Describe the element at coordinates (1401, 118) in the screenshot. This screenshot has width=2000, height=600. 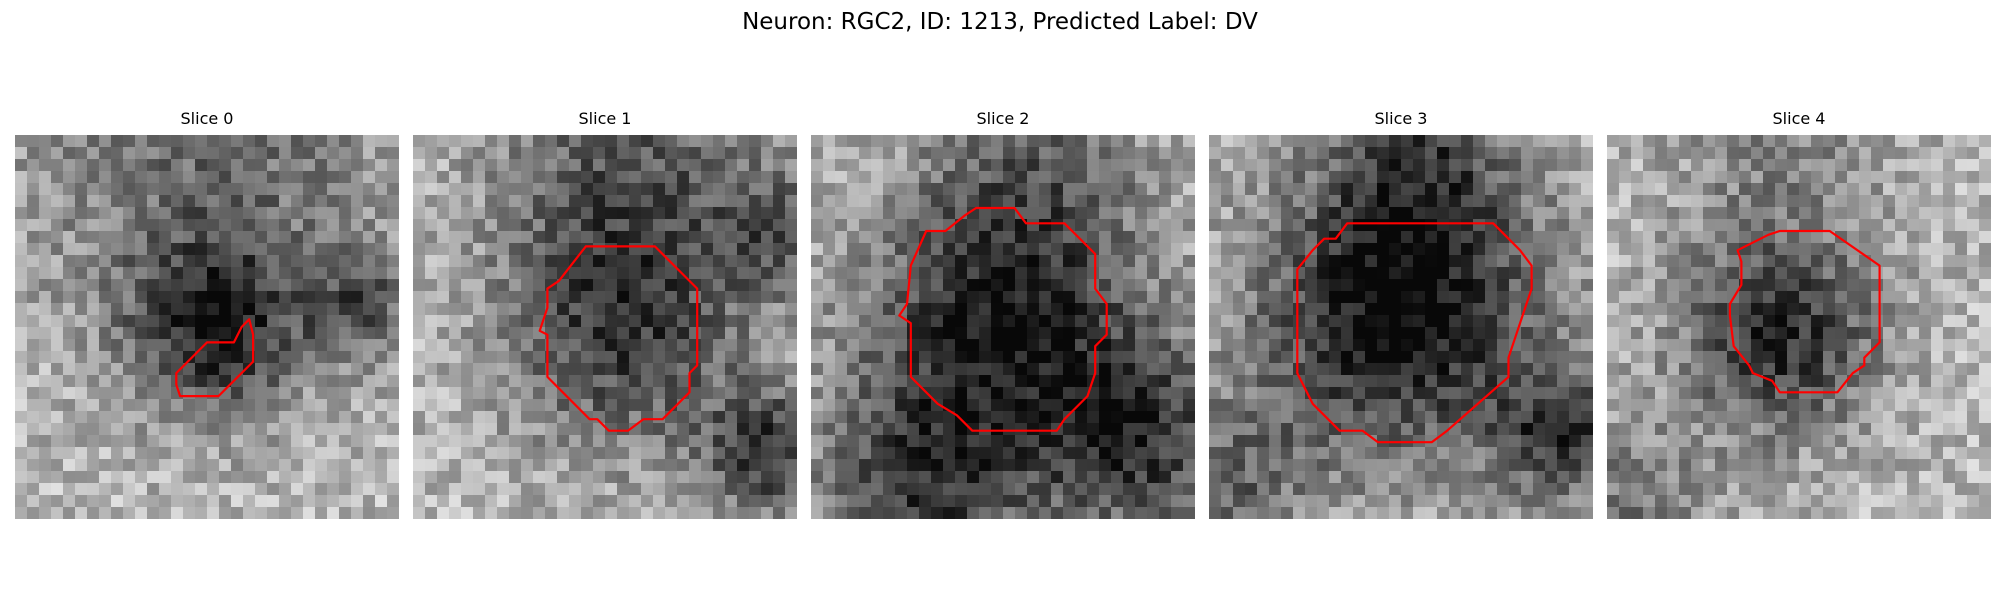
I see `slice-title: Slice 3` at that location.